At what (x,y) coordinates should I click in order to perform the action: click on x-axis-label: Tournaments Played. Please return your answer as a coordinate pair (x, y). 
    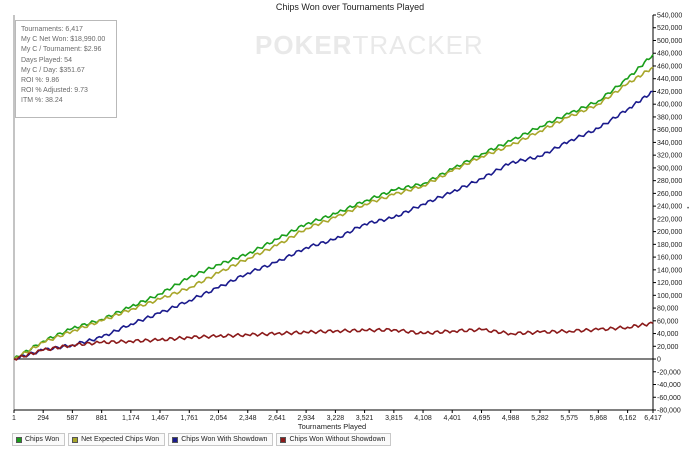
    Looking at the image, I should click on (332, 426).